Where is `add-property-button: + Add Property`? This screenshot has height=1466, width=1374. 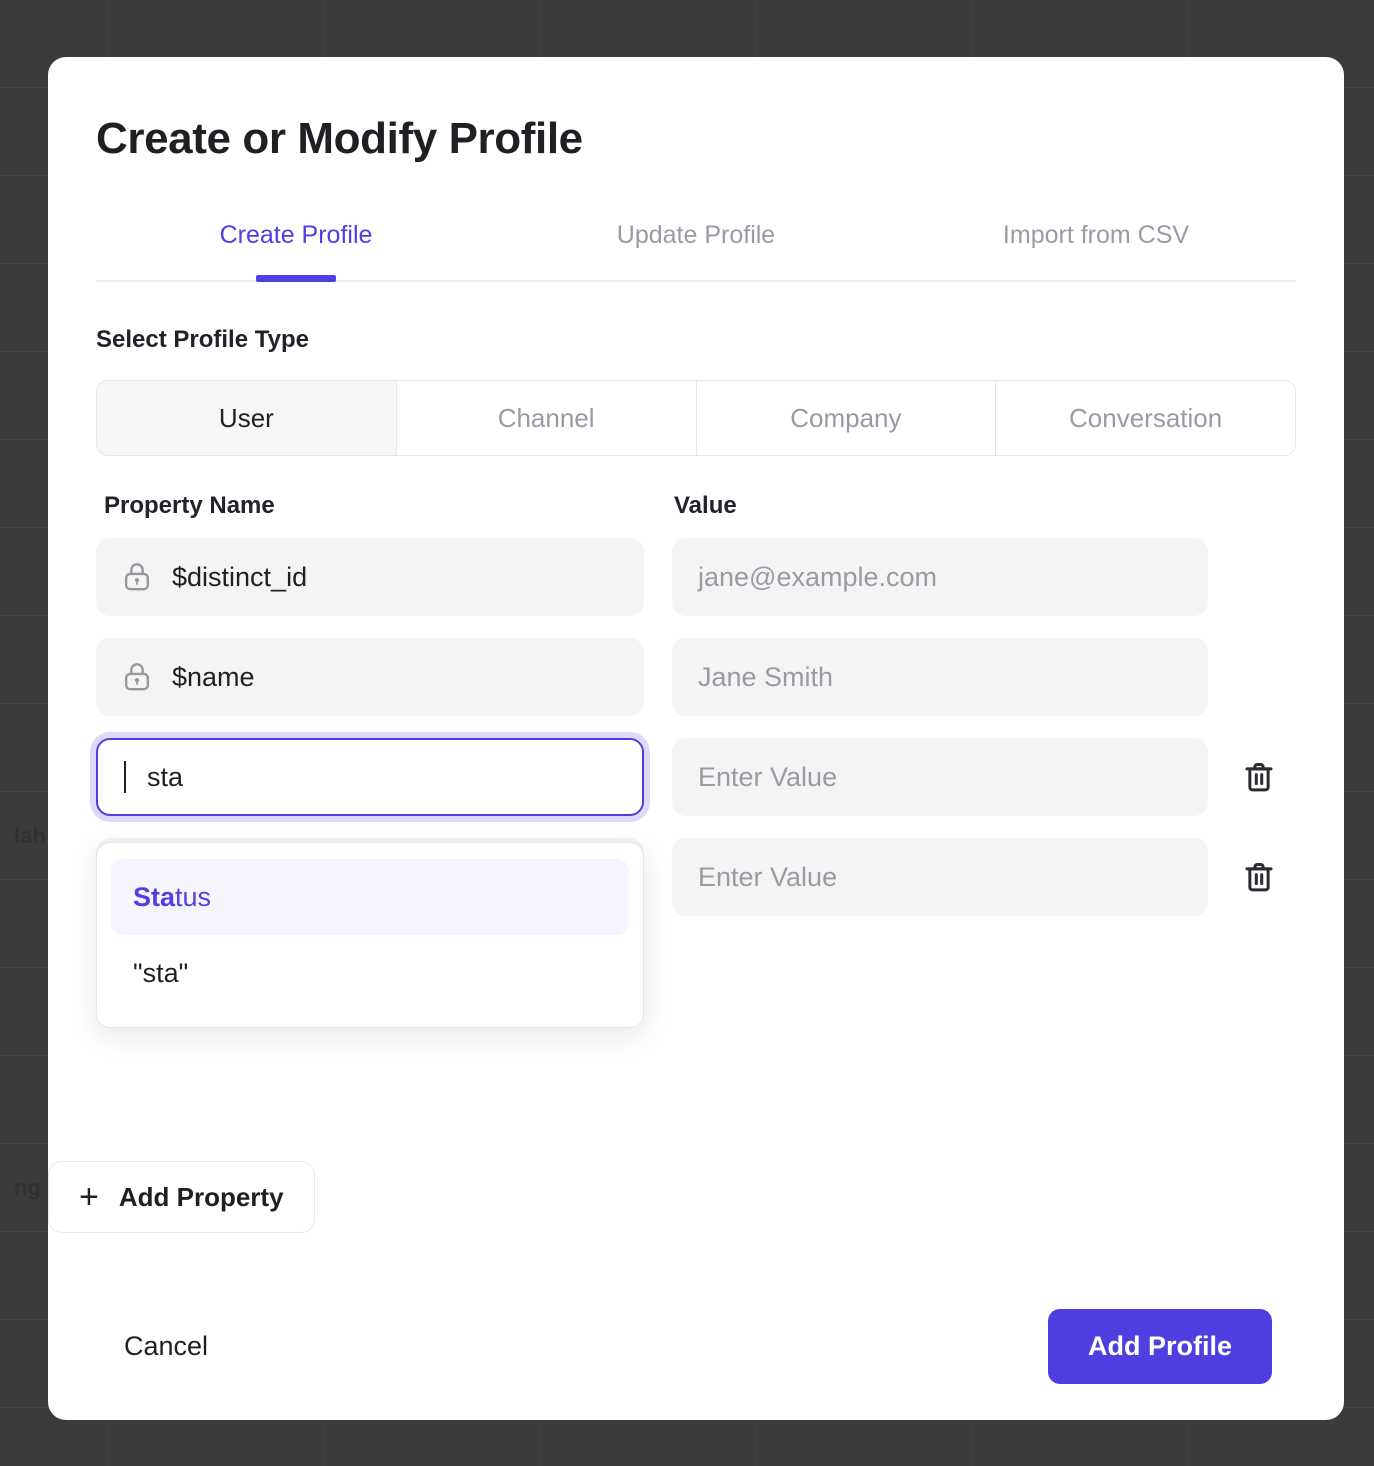 add-property-button: + Add Property is located at coordinates (181, 1197).